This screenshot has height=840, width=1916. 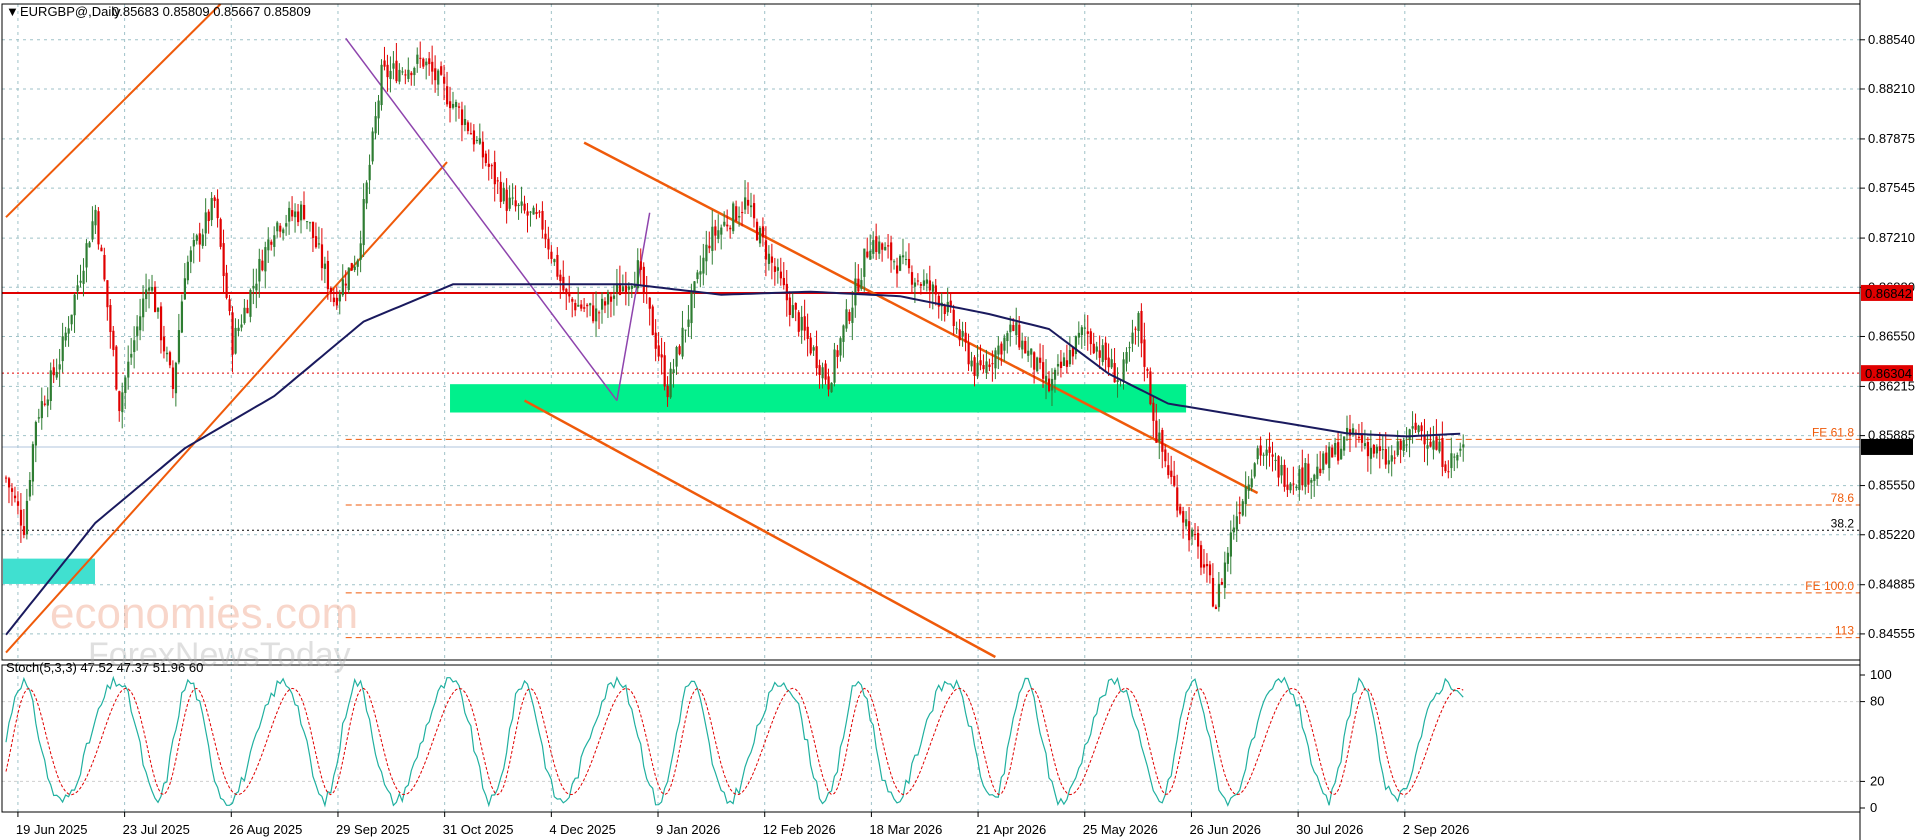 What do you see at coordinates (219, 655) in the screenshot?
I see `watermark-sub: ForexNewsToday` at bounding box center [219, 655].